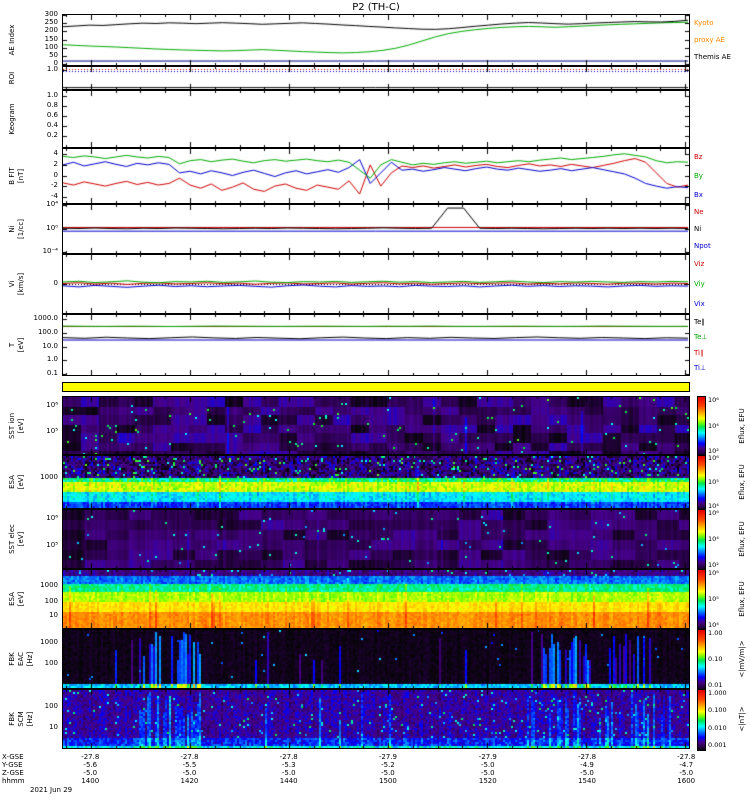 Image resolution: width=750 pixels, height=800 pixels. What do you see at coordinates (717, 710) in the screenshot?
I see `colorbar-tick-label: 0.100` at bounding box center [717, 710].